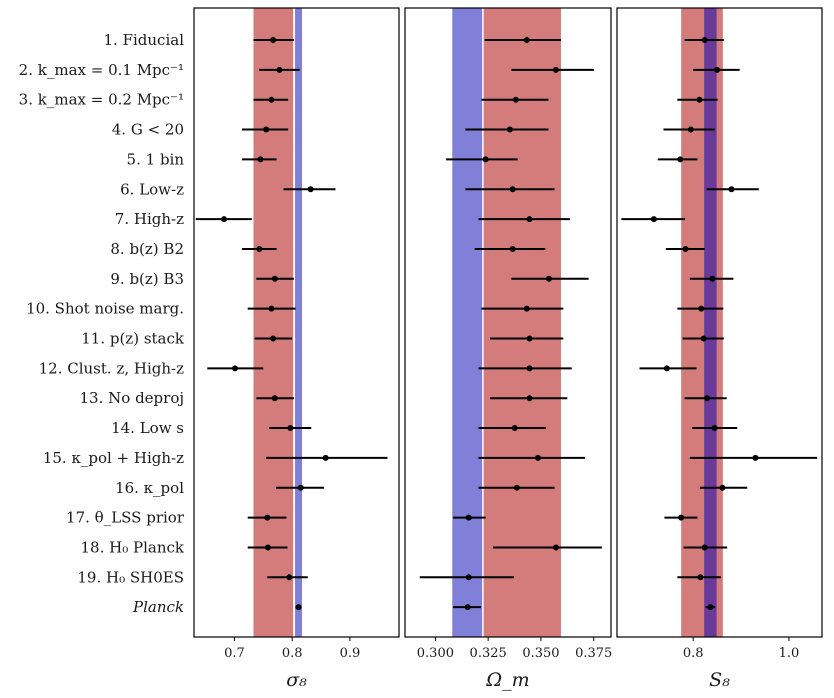 The image size is (834, 698). What do you see at coordinates (125, 518) in the screenshot?
I see `row-label: 17. θ_LSS prior` at bounding box center [125, 518].